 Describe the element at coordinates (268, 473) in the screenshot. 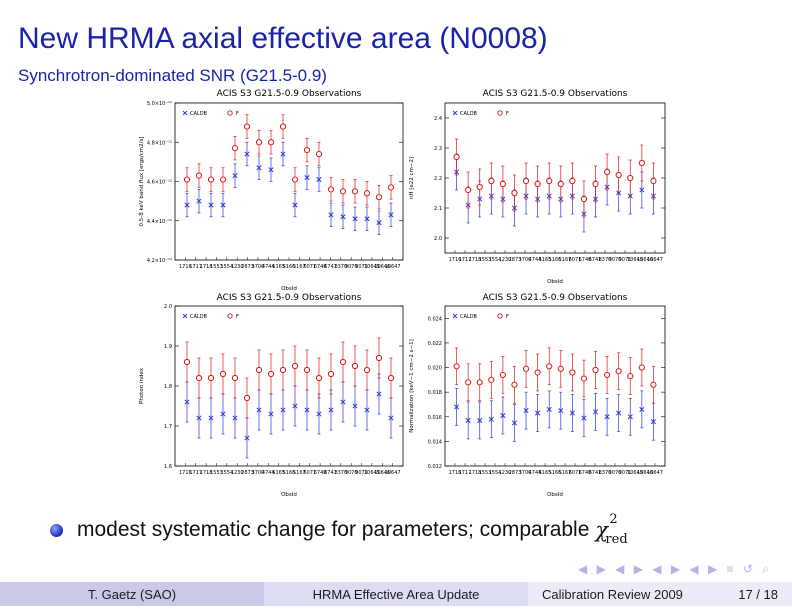

I see `x-tick-label: 4744` at that location.